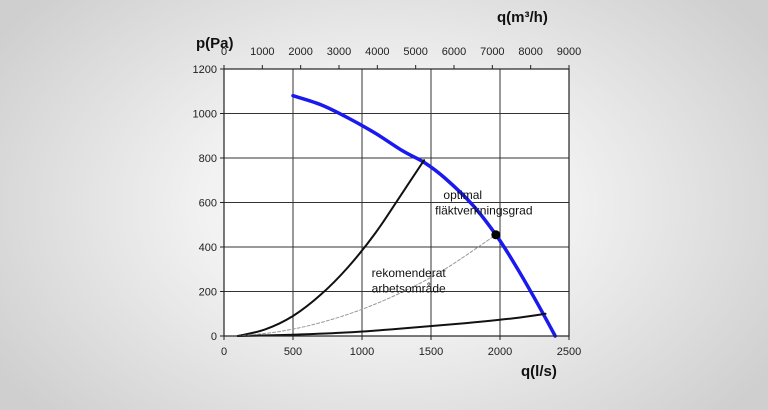  I want to click on annotation-text: arbetsområde, so click(409, 289).